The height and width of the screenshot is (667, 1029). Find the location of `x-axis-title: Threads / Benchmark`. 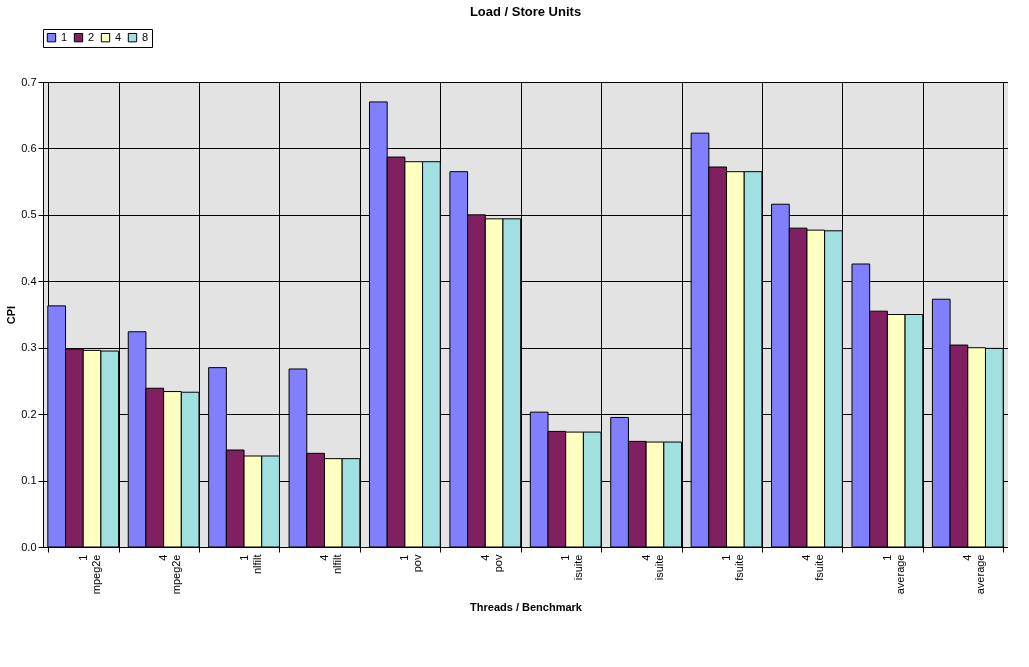

x-axis-title: Threads / Benchmark is located at coordinates (526, 607).